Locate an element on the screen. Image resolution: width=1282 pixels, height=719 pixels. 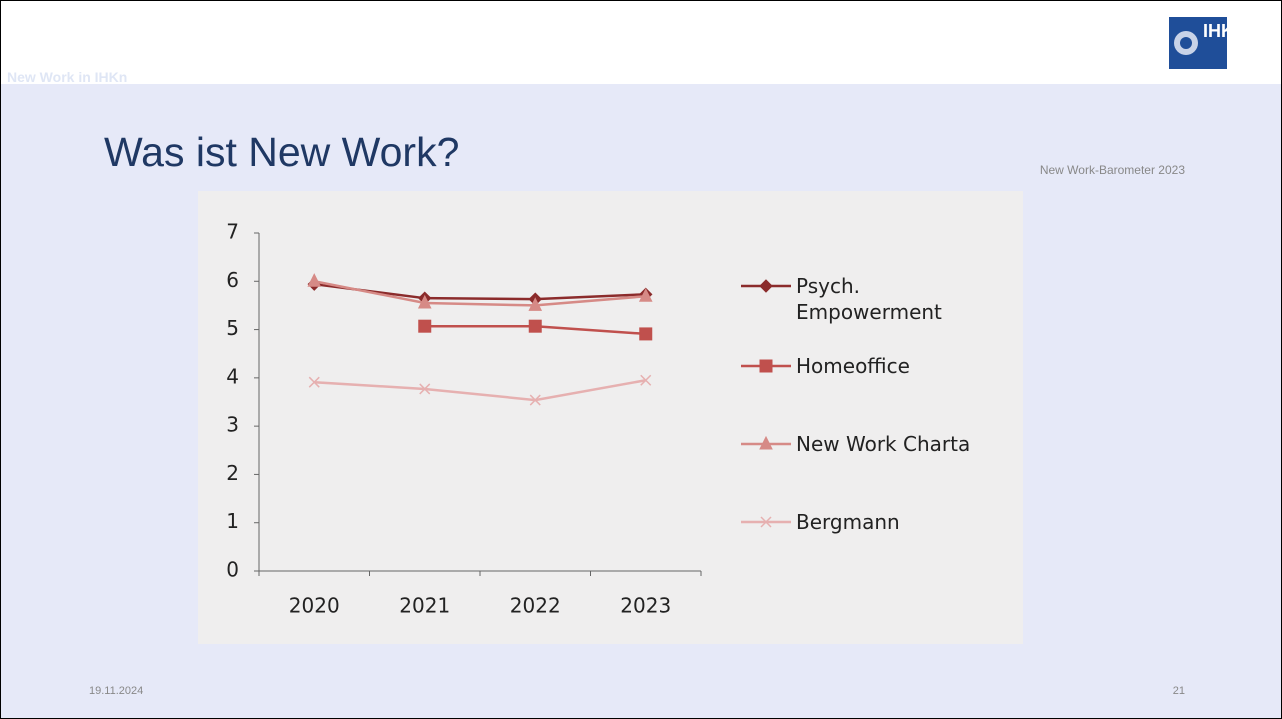
legend-entry: Psych. Empowerment is located at coordinates (858, 299).